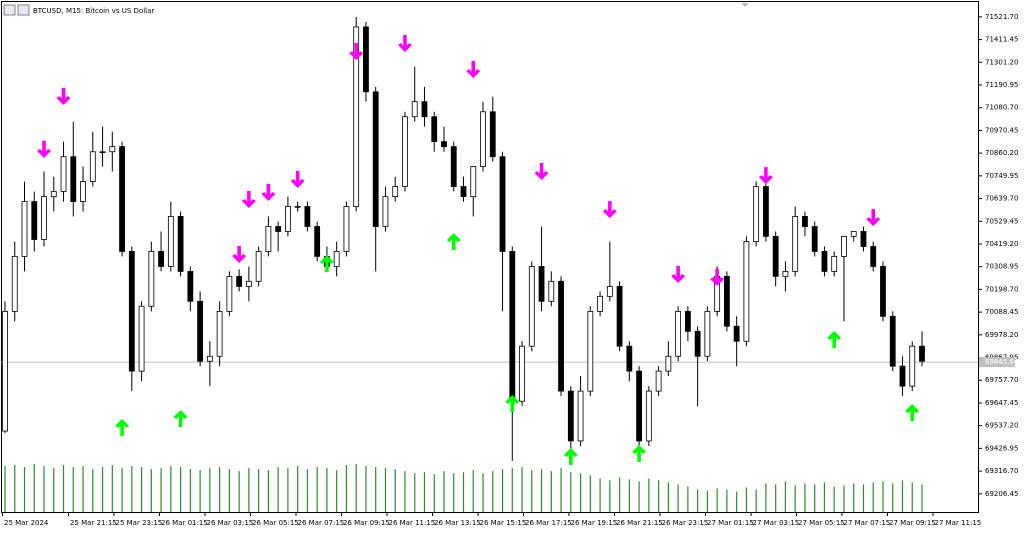 The width and height of the screenshot is (1024, 533). I want to click on y-tick-label: 70529.45, so click(1001, 221).